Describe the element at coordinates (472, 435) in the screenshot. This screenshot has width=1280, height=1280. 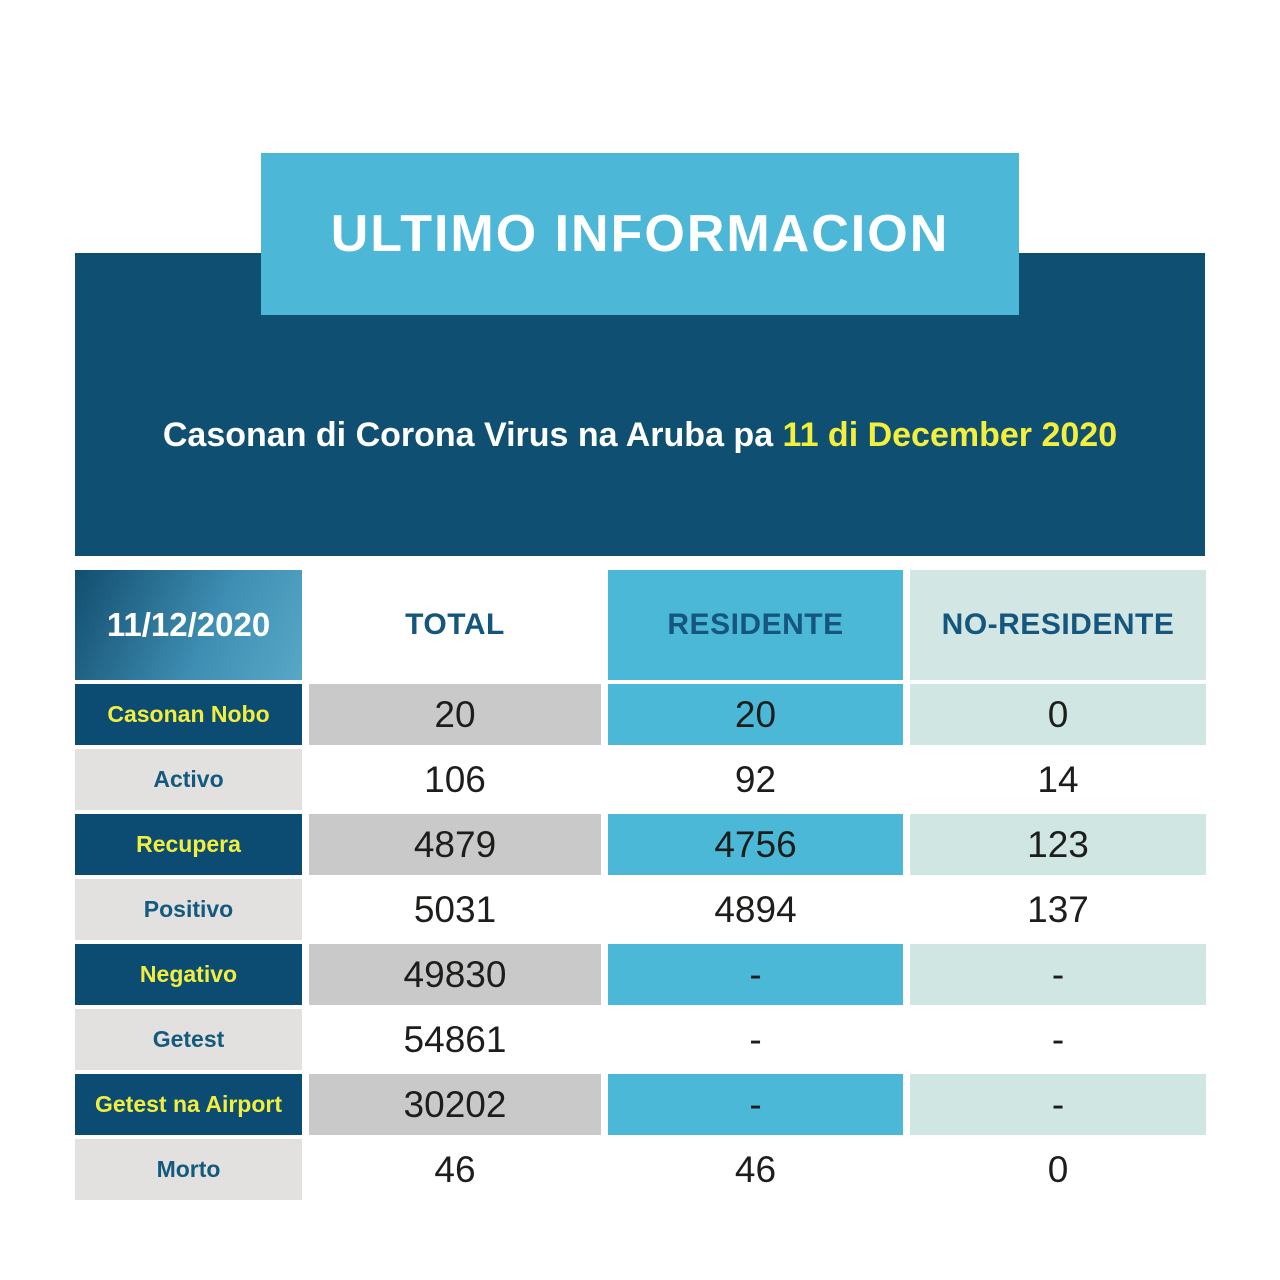
I see `subtitle-prefix: Casonan di Corona Virus na Aruba pa` at that location.